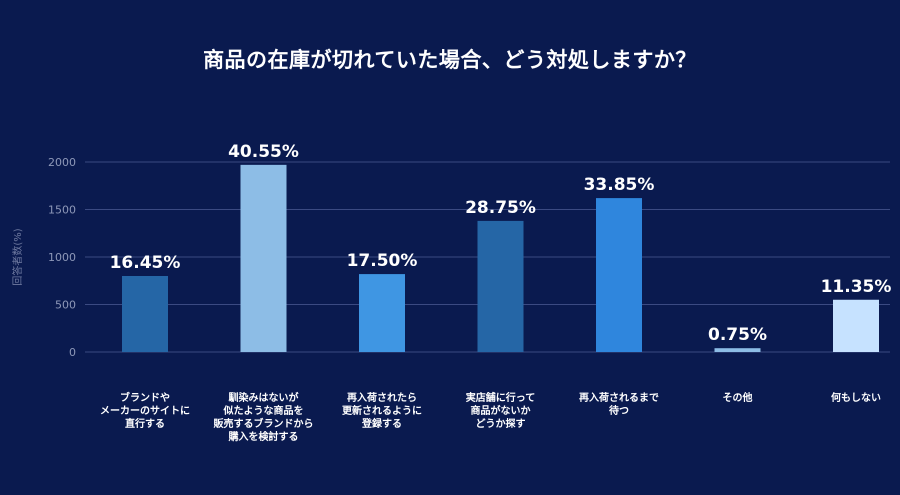  Describe the element at coordinates (72, 352) in the screenshot. I see `y-tick-label: 0` at that location.